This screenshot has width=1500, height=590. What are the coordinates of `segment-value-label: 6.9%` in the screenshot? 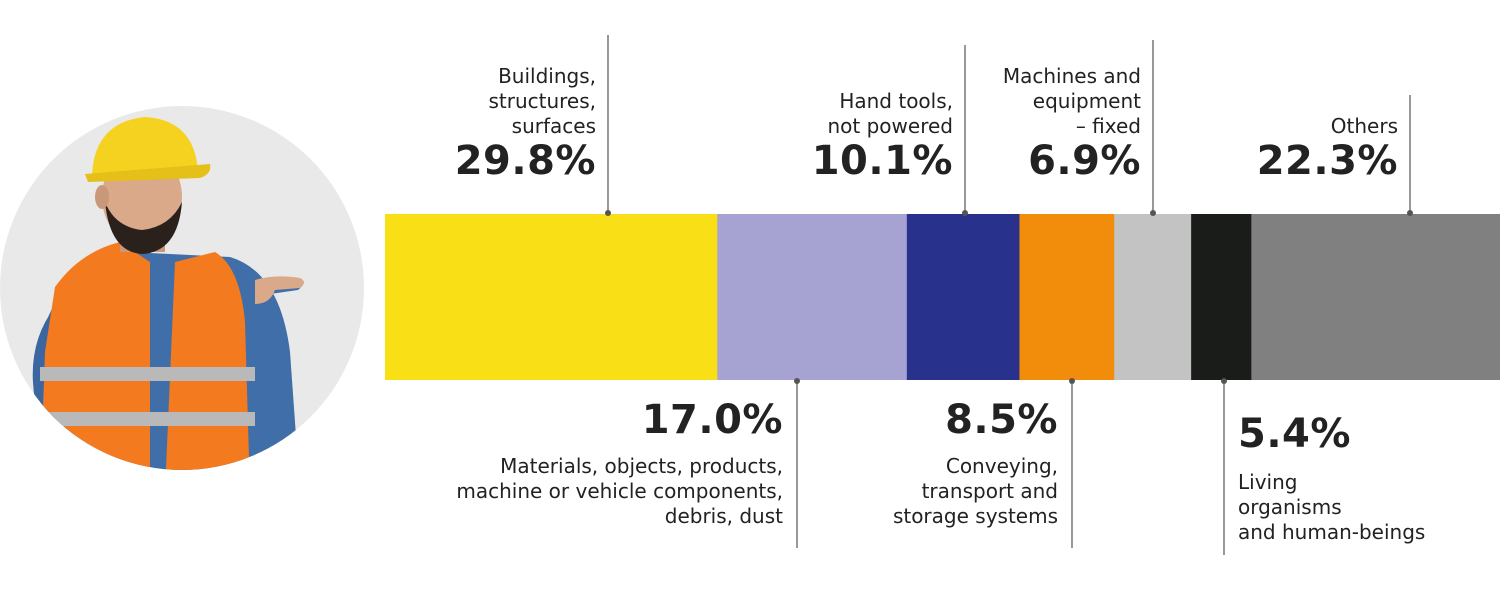 It's located at (1084, 161).